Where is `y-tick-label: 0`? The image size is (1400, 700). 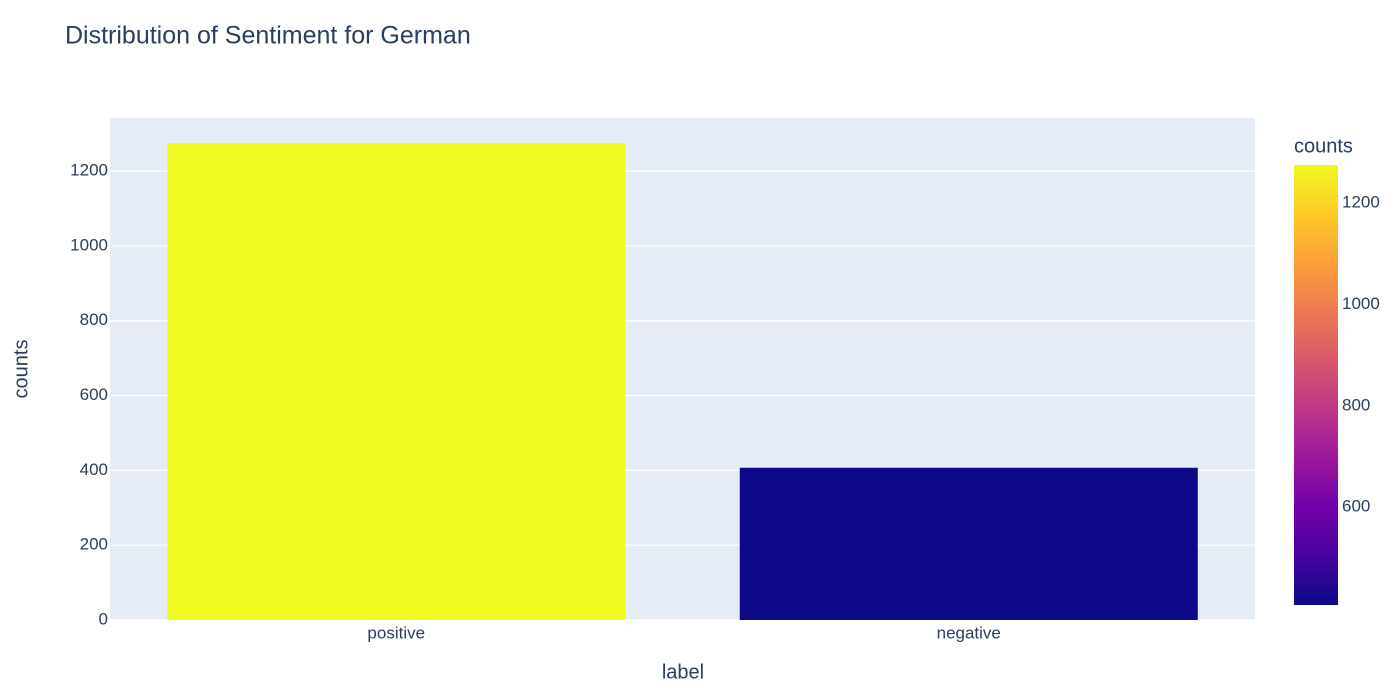
y-tick-label: 0 is located at coordinates (103, 618).